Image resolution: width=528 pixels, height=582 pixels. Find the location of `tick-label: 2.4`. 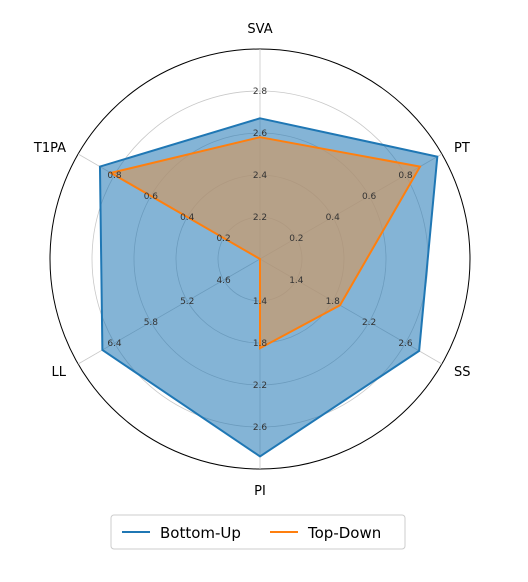

tick-label: 2.4 is located at coordinates (260, 176).